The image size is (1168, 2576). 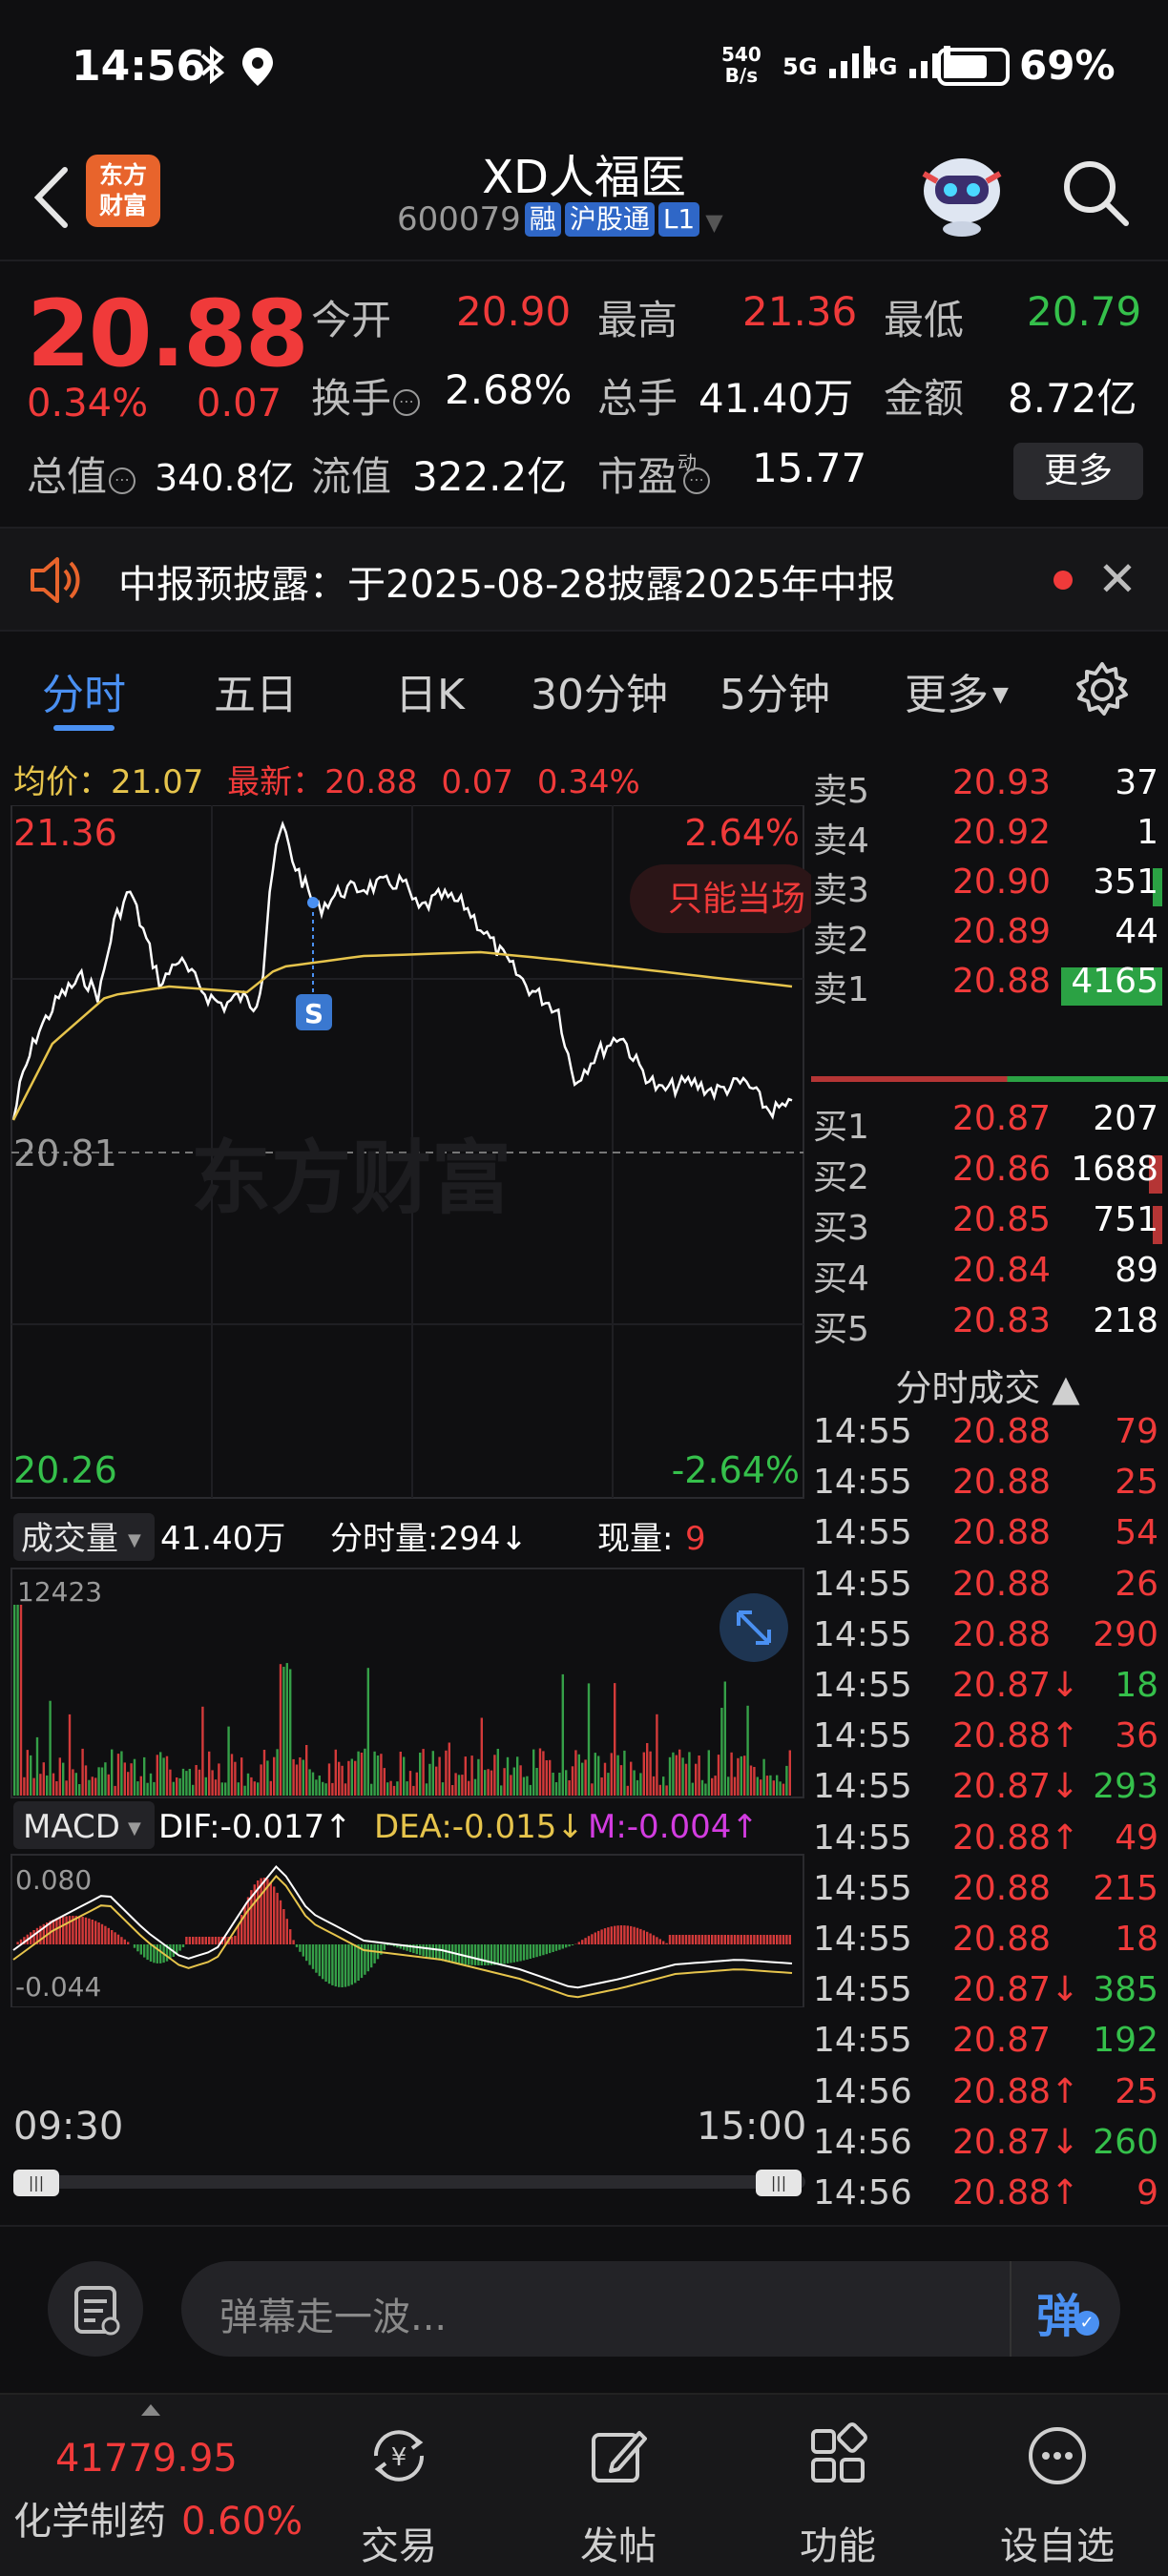 What do you see at coordinates (314, 1012) in the screenshot?
I see `sell-signal-badge` at bounding box center [314, 1012].